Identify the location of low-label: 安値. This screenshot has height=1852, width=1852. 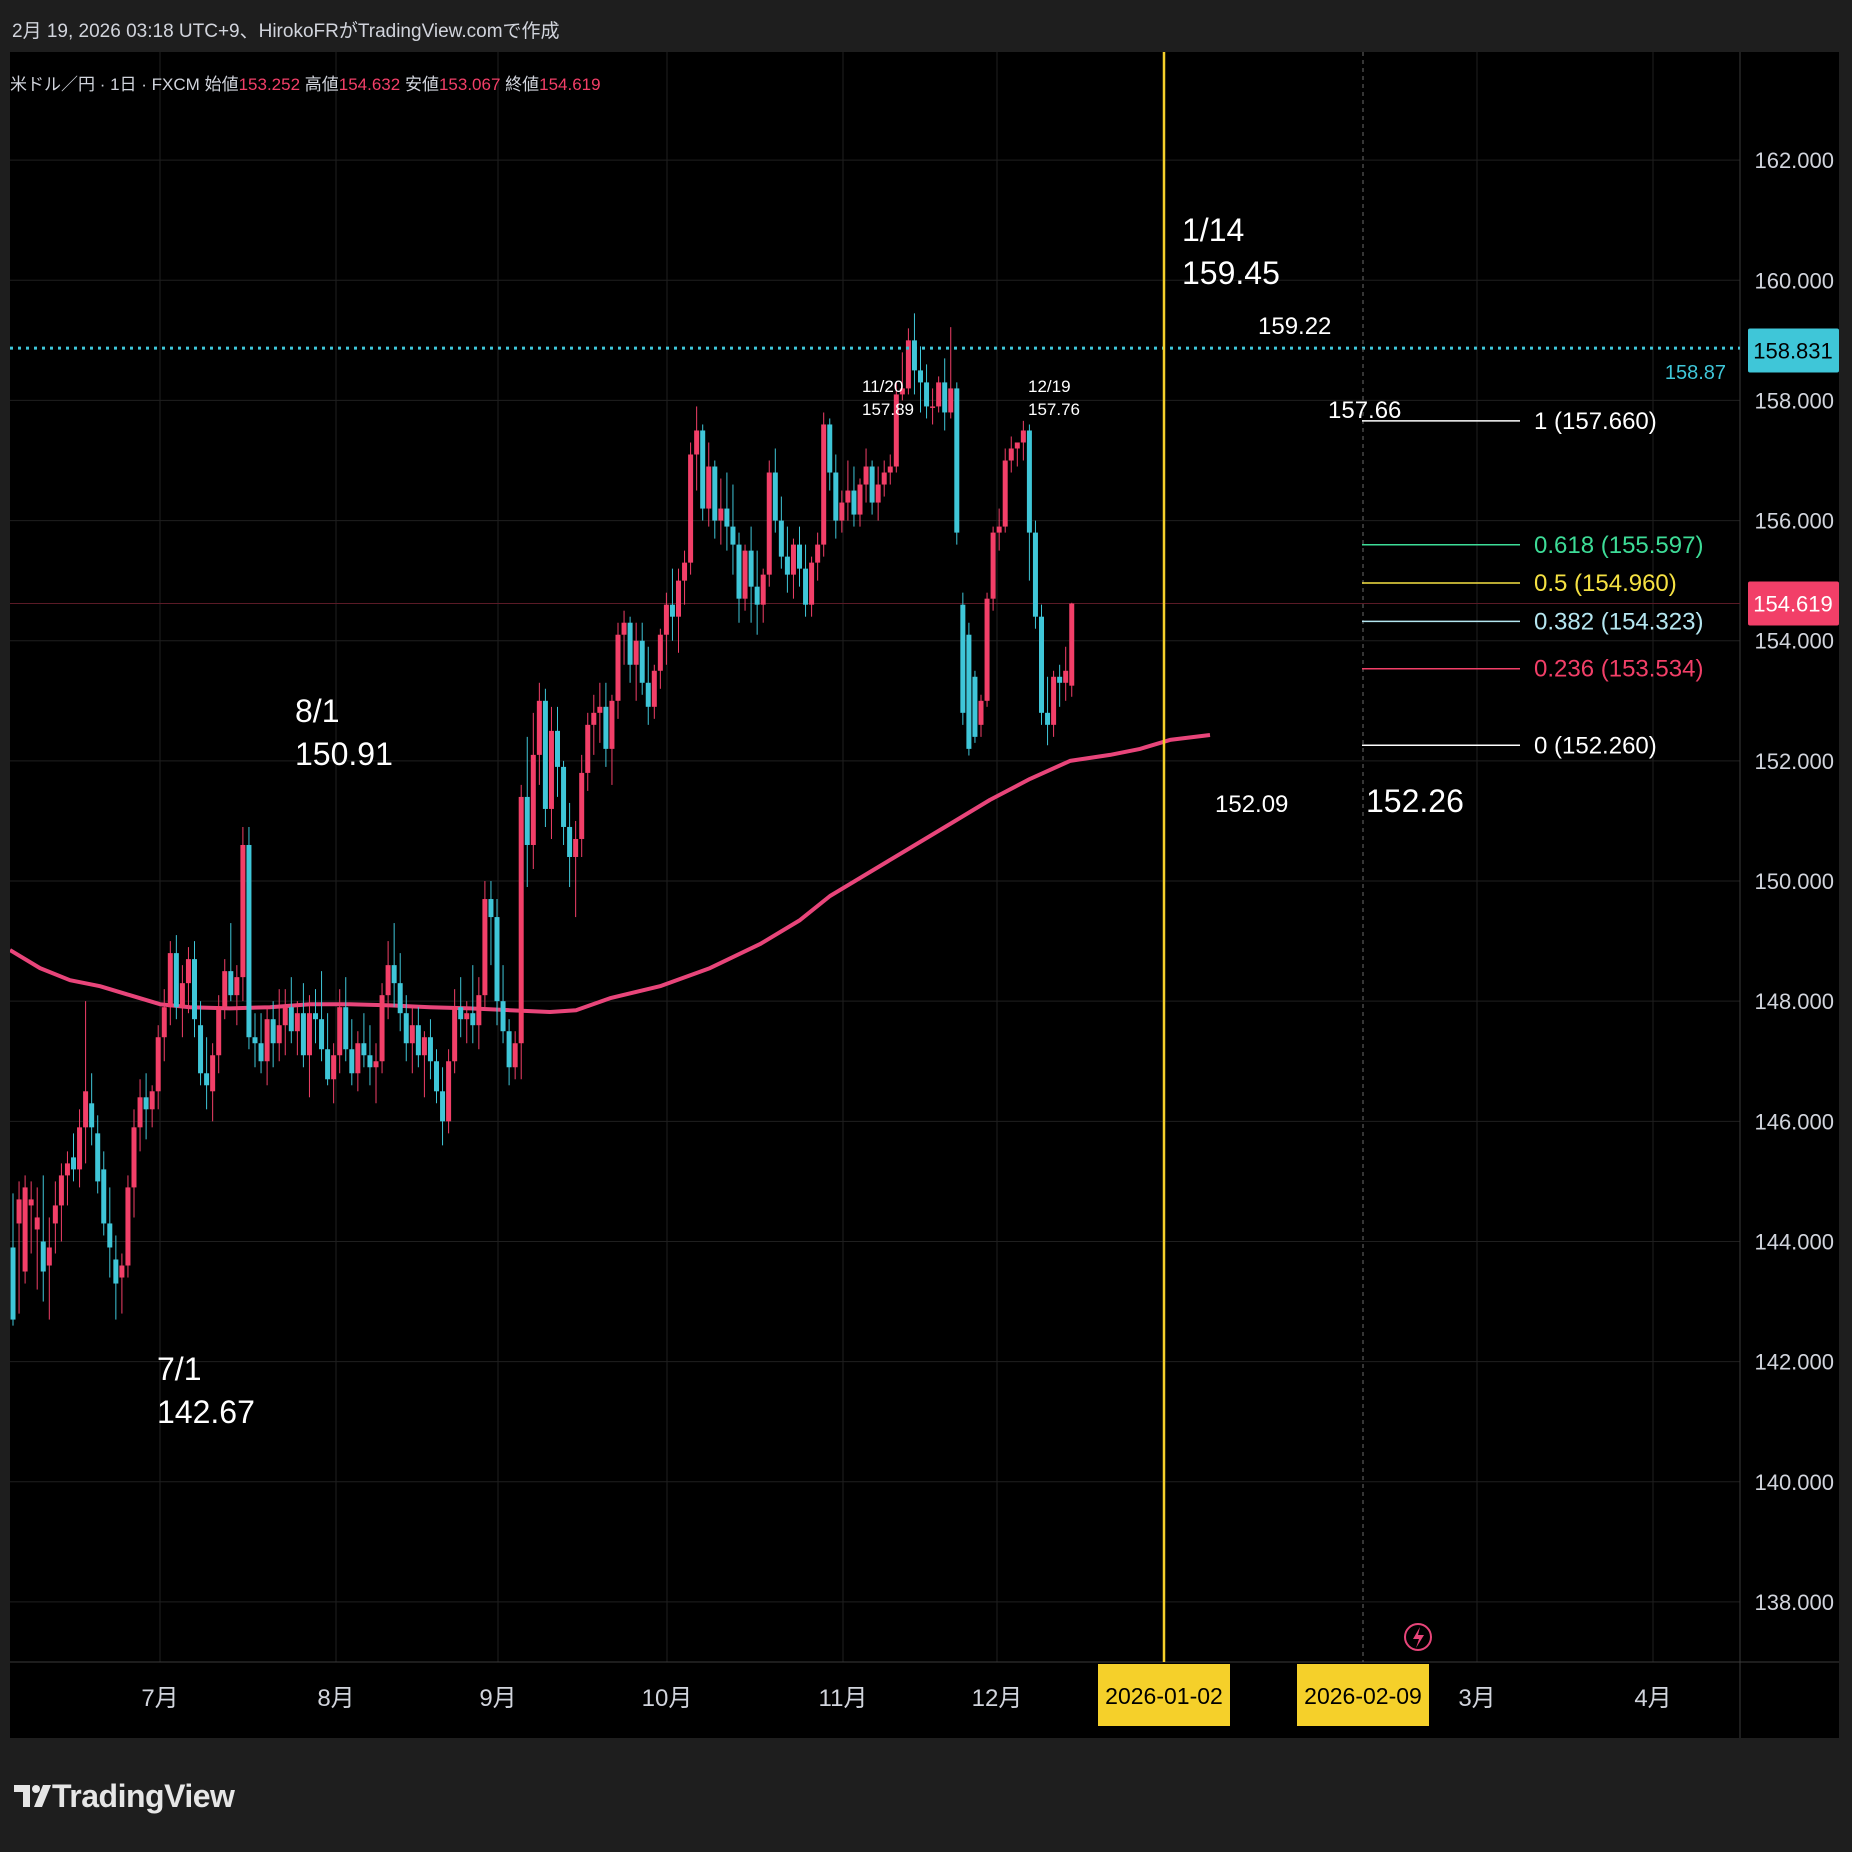
(421, 84).